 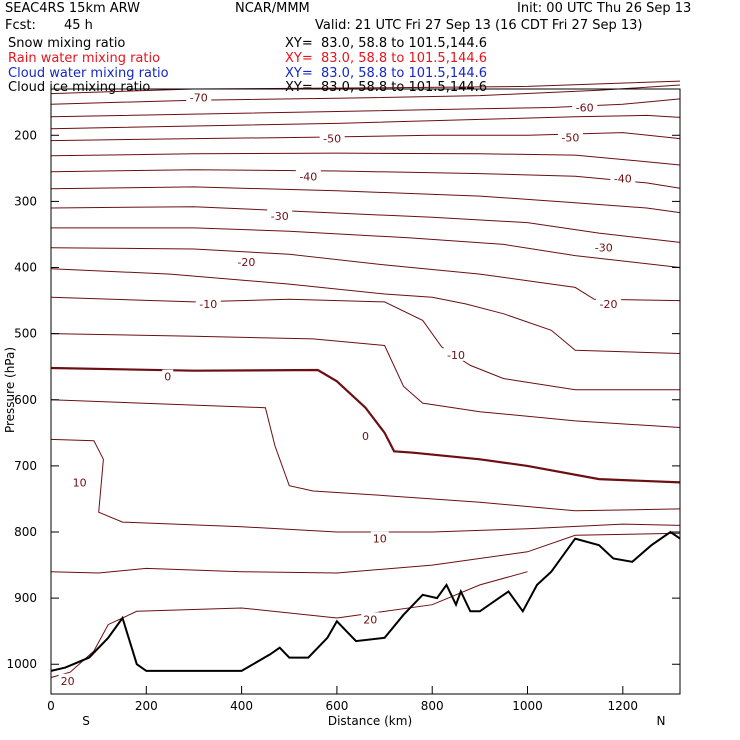 What do you see at coordinates (272, 8) in the screenshot?
I see `org-label: NCAR/MMM` at bounding box center [272, 8].